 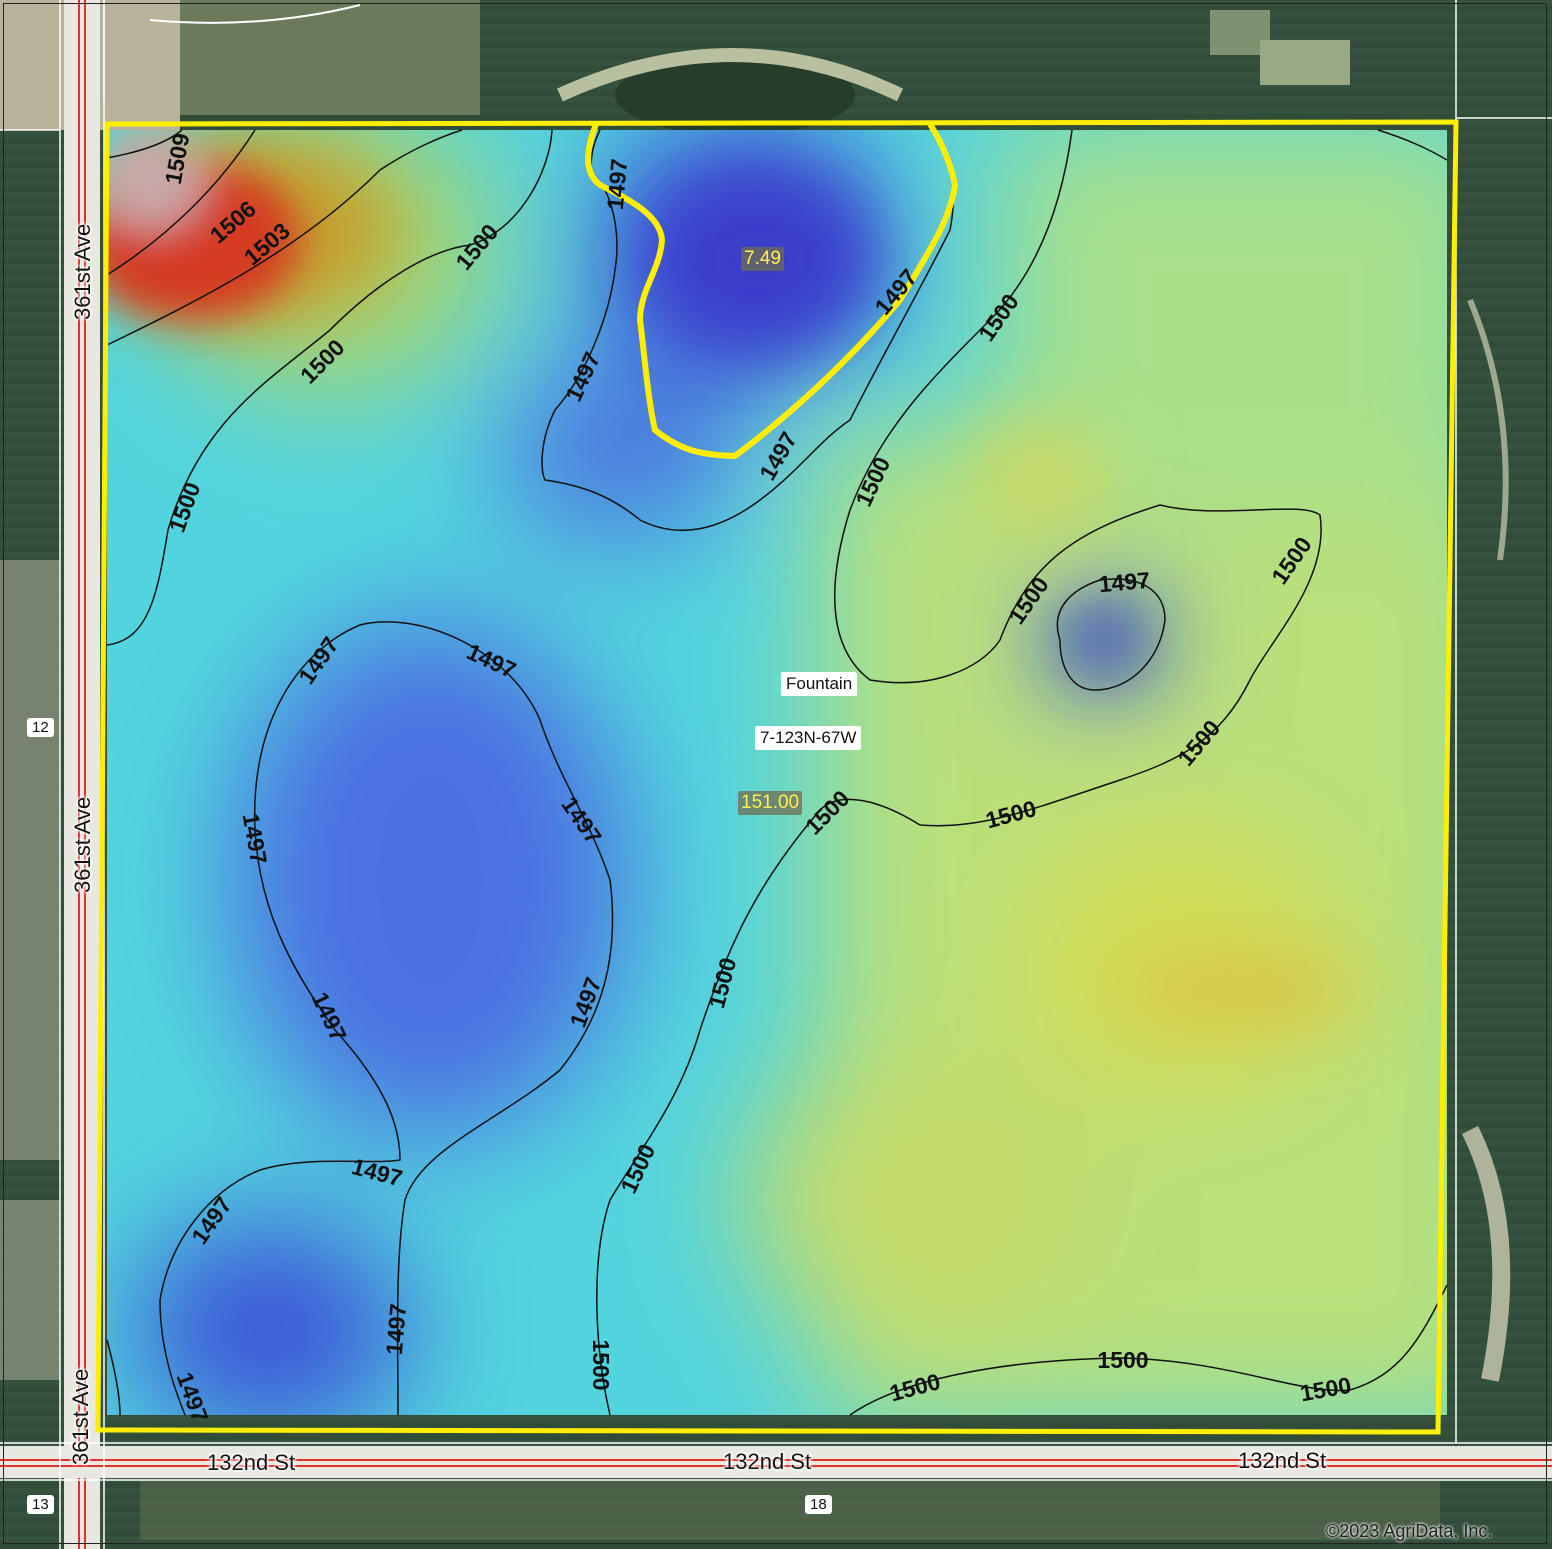 What do you see at coordinates (808, 738) in the screenshot?
I see `section-label: 7-123N-67W` at bounding box center [808, 738].